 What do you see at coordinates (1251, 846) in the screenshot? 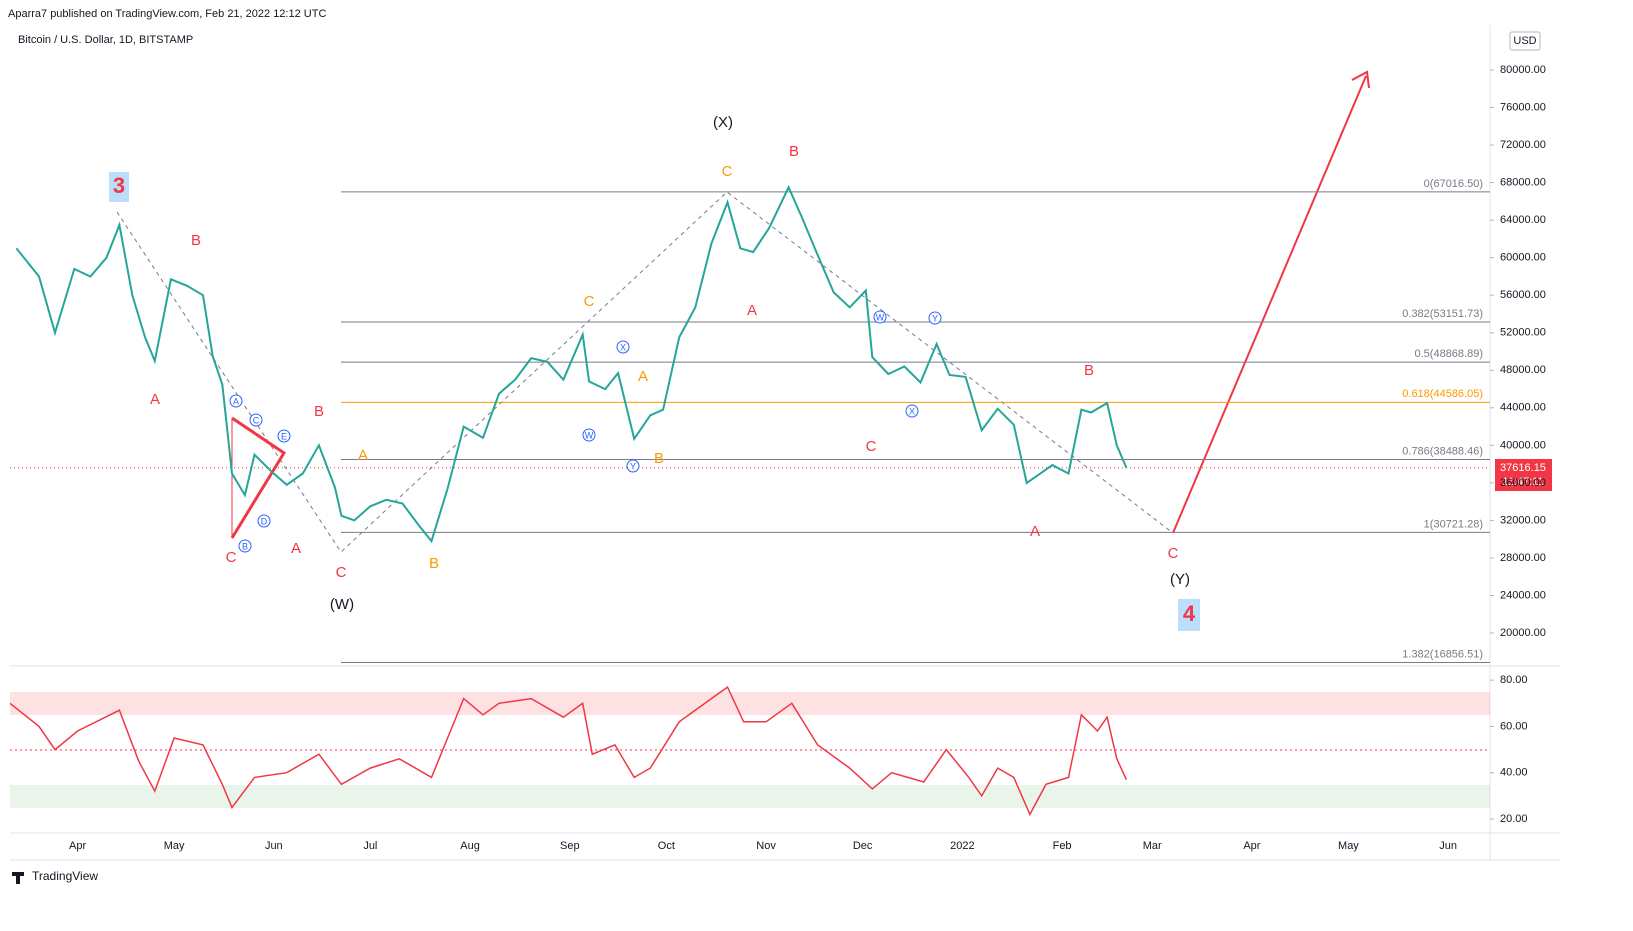
I see `x-tick-label: Apr` at bounding box center [1251, 846].